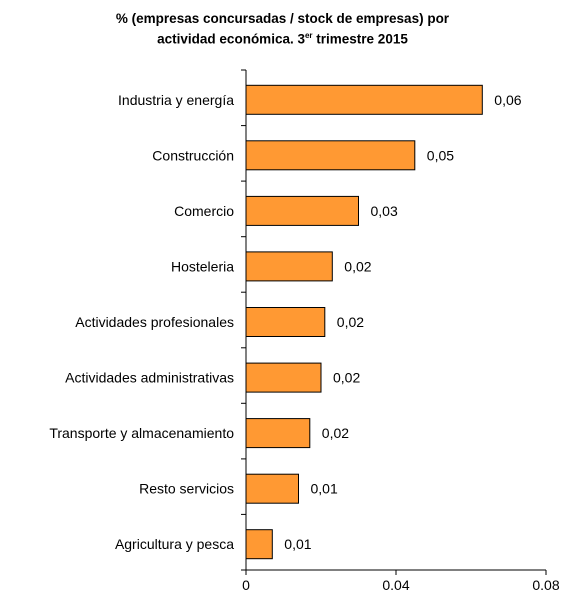 Image resolution: width=565 pixels, height=594 pixels. I want to click on x-tick-label: 0.08, so click(545, 585).